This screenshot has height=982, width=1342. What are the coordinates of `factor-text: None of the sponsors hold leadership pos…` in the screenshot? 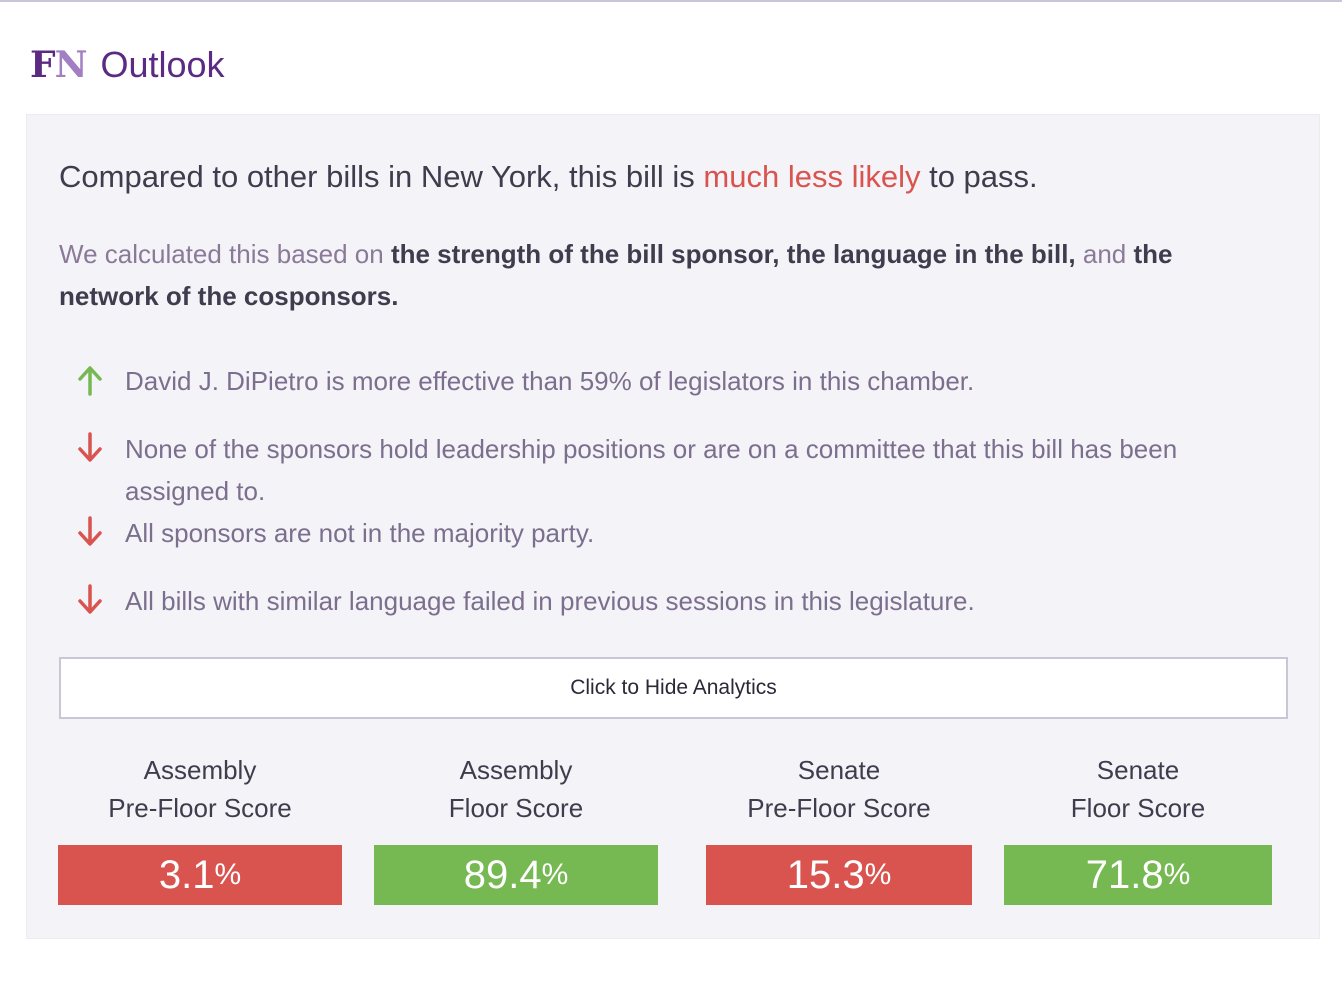 It's located at (651, 470).